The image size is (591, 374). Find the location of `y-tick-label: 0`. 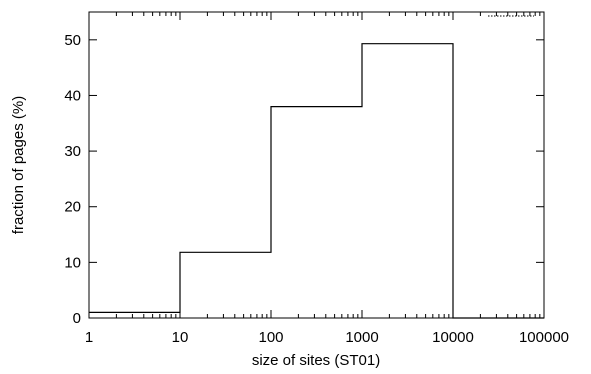

y-tick-label: 0 is located at coordinates (77, 318).